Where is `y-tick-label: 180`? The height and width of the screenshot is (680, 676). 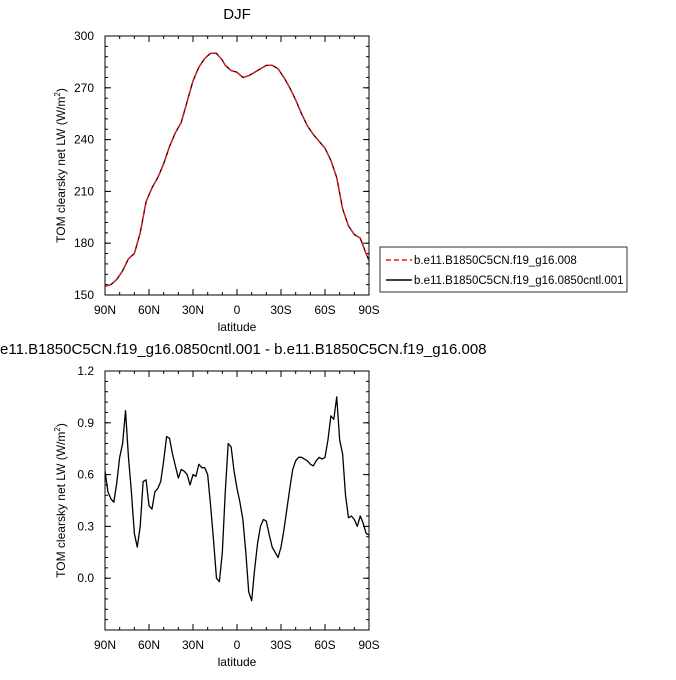
y-tick-label: 180 is located at coordinates (84, 243).